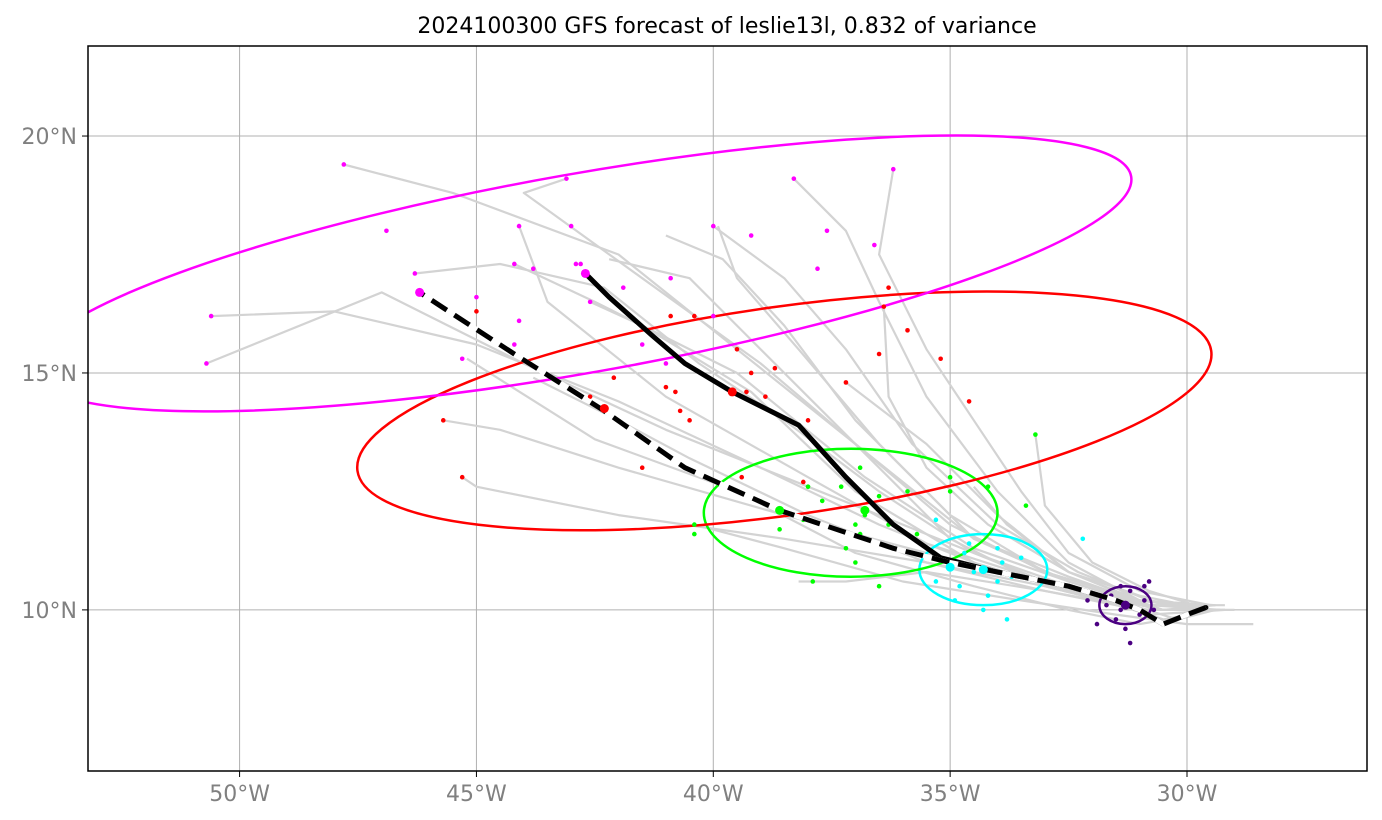 The image size is (1382, 820). What do you see at coordinates (1187, 794) in the screenshot?
I see `x-tick-label: 30°W` at bounding box center [1187, 794].